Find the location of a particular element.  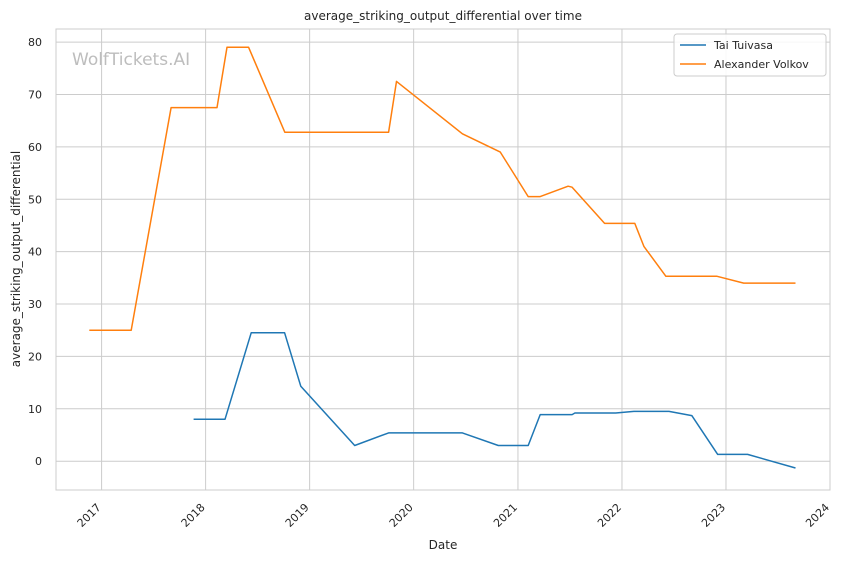

x-tick-label: 2019 is located at coordinates (297, 515).